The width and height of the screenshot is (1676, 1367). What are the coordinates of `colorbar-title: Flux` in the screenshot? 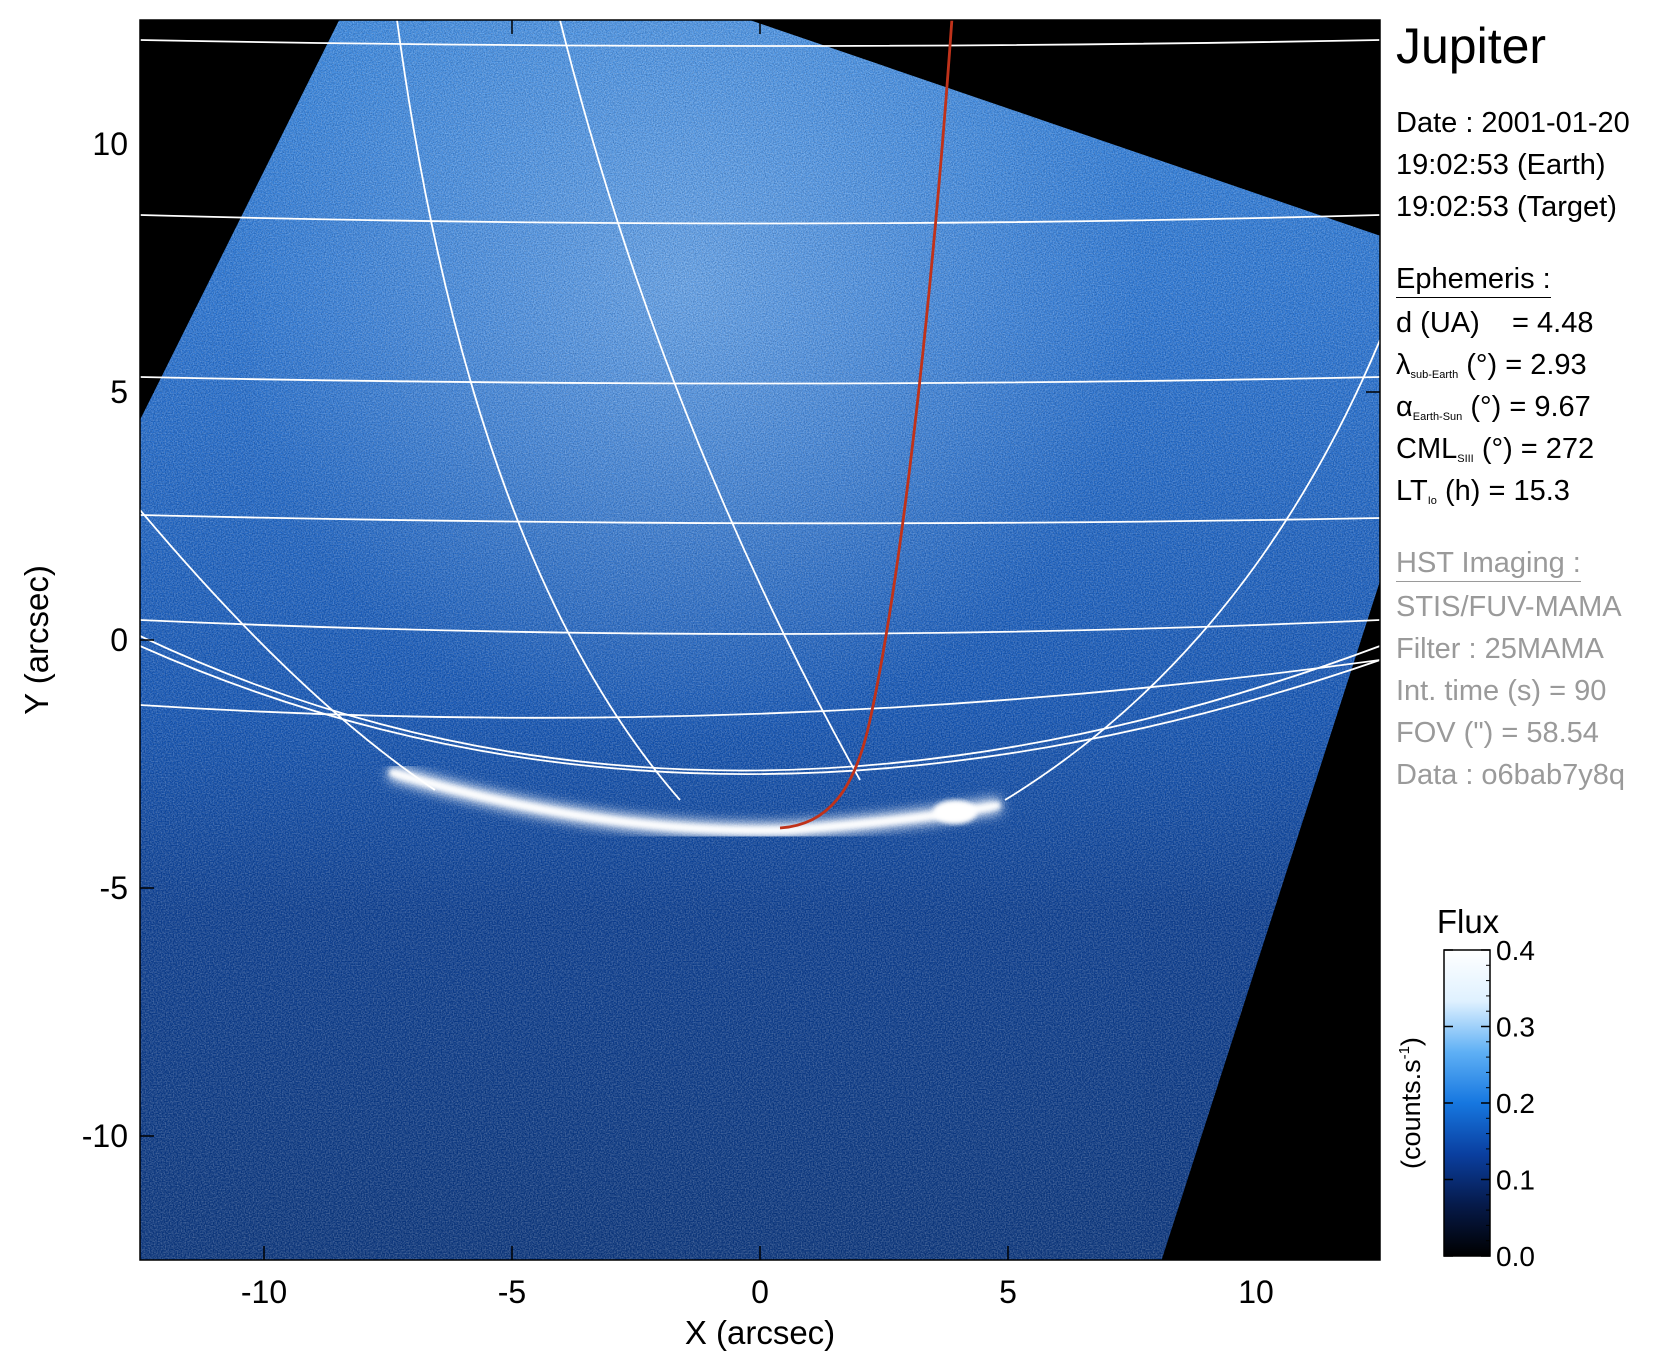 It's located at (1468, 921).